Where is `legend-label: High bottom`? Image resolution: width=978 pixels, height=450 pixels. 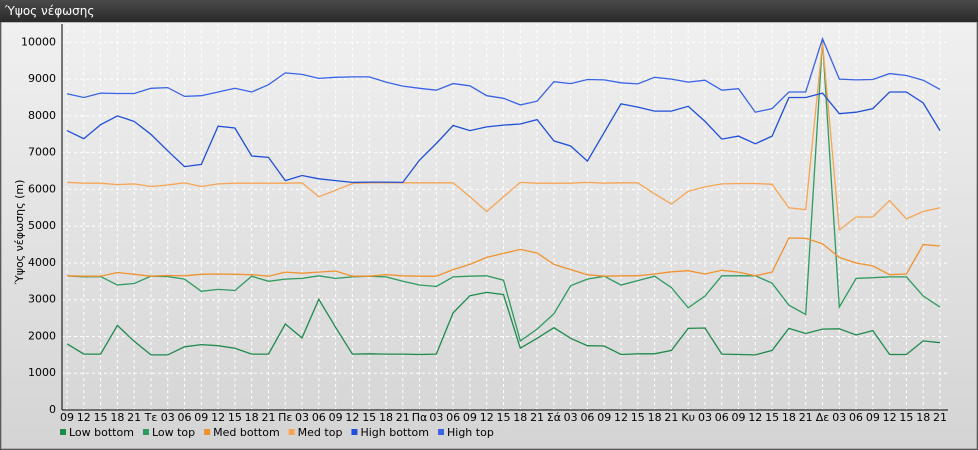
legend-label: High bottom is located at coordinates (394, 432).